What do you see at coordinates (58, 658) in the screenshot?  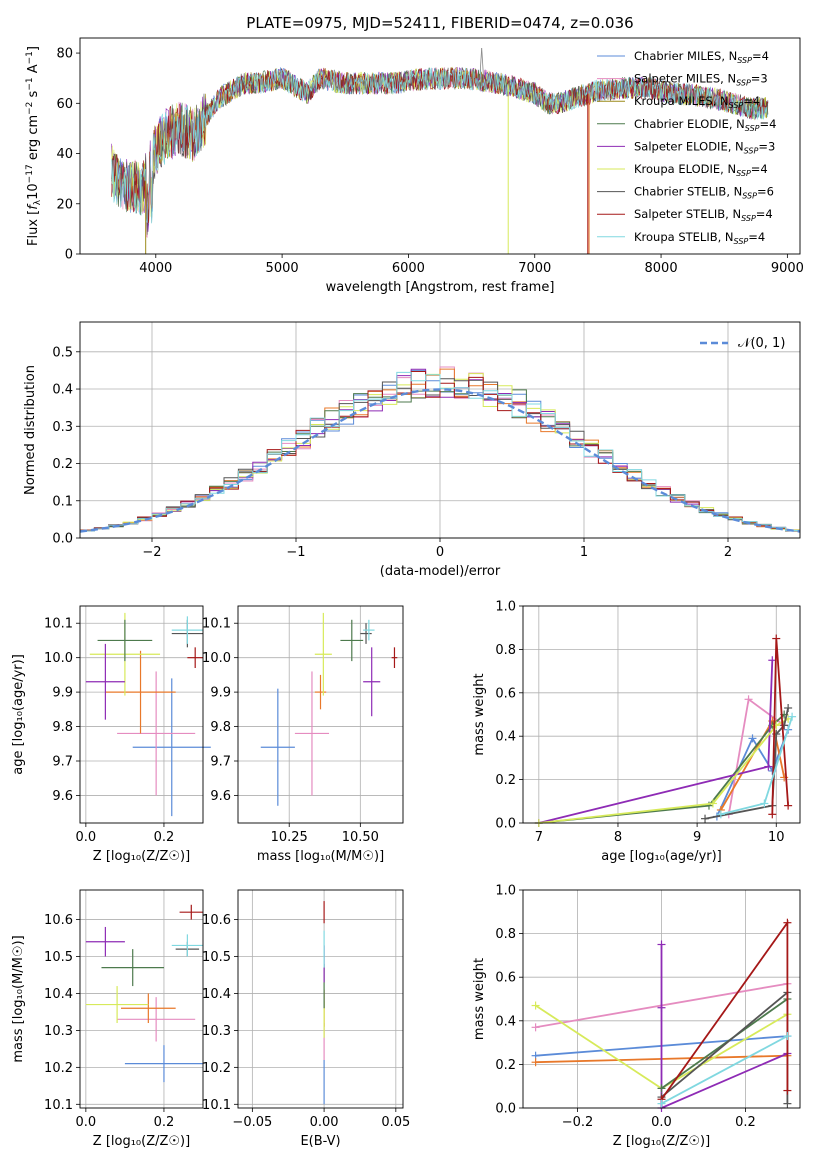 I see `y-tick-label: 10.0` at bounding box center [58, 658].